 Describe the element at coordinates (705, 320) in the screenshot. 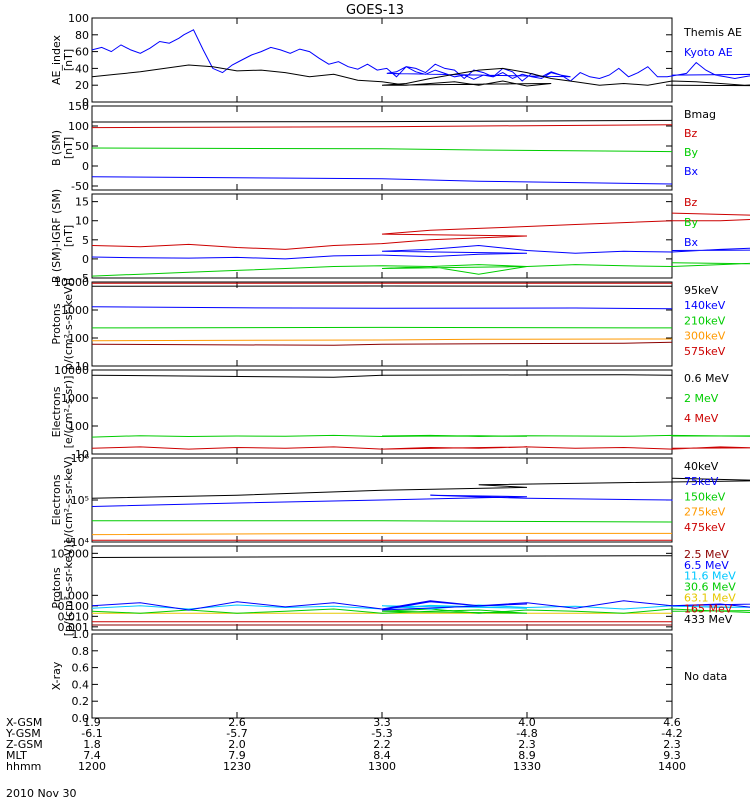

I see `legend-entry: 210keV` at that location.